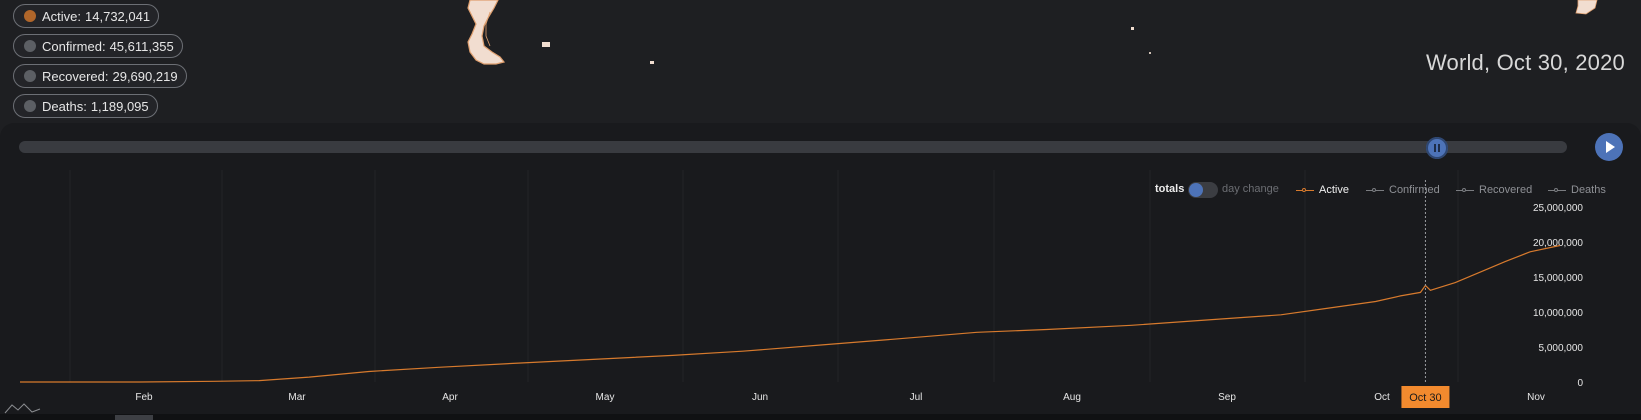  I want to click on legend-value: 14,732,041, so click(118, 16).